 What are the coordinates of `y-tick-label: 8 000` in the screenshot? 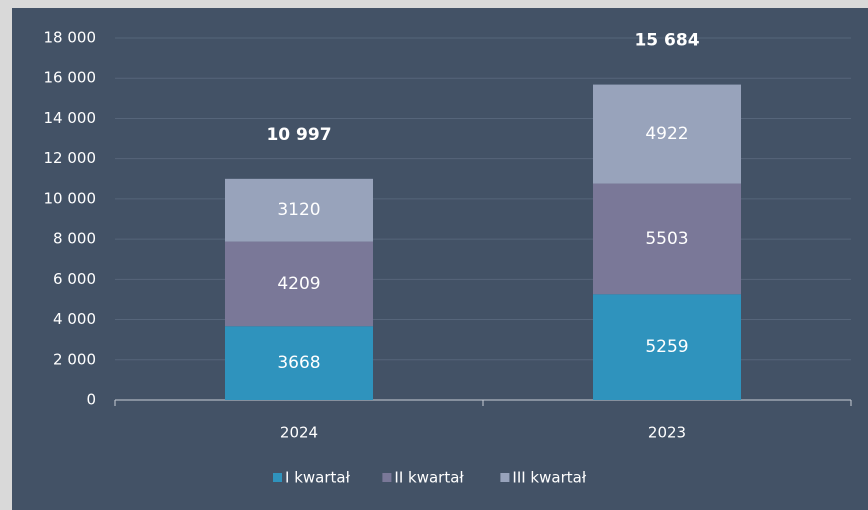 It's located at (74, 239).